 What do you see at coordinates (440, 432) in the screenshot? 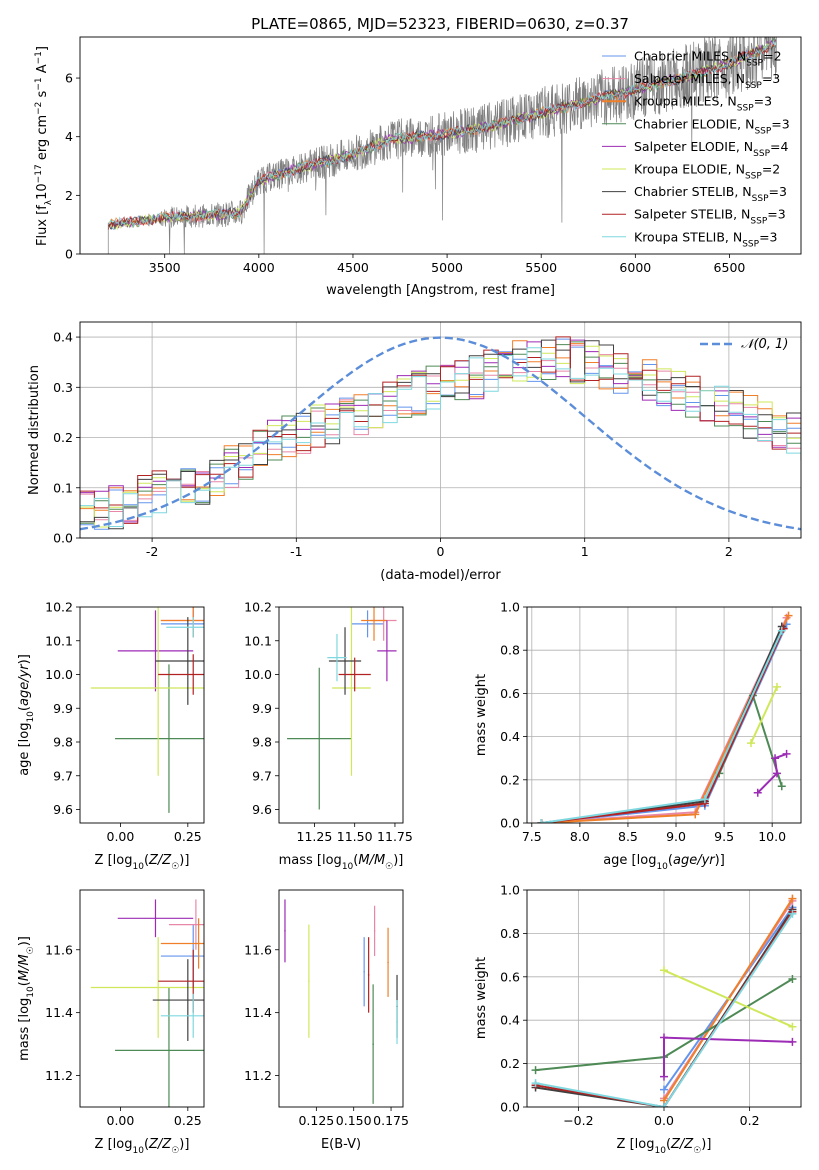
I see `hist-step-salpeter_miles` at bounding box center [440, 432].